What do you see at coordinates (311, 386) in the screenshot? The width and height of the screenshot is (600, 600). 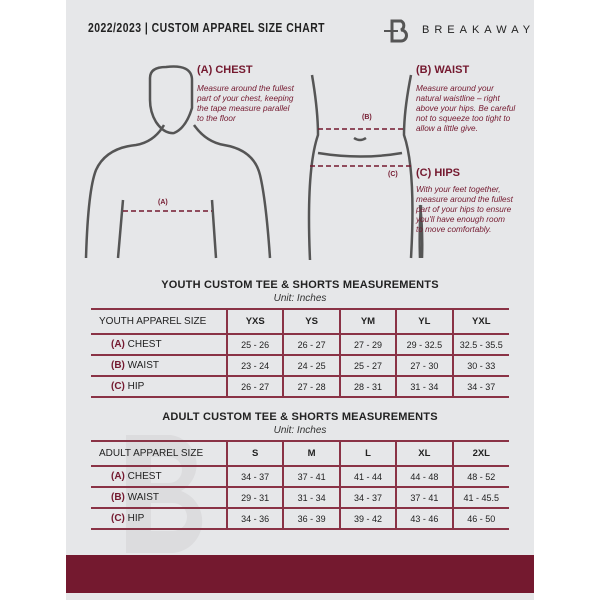 I see `measurement-value: 27 - 28` at bounding box center [311, 386].